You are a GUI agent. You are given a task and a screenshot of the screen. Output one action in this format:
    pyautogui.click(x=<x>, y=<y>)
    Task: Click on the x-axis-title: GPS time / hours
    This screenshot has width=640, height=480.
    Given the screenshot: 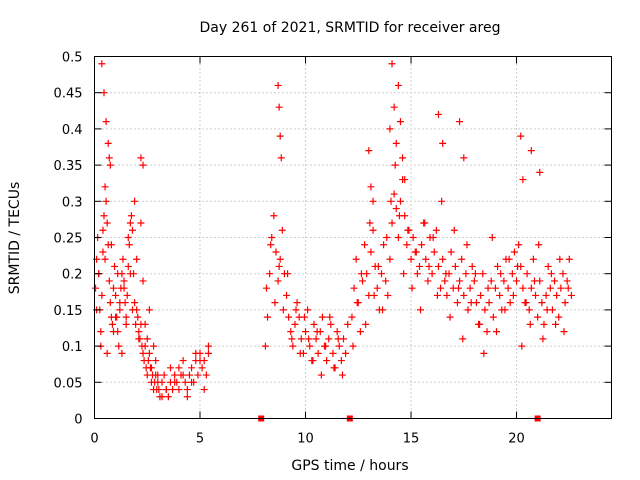 What is the action you would take?
    pyautogui.click(x=349, y=466)
    